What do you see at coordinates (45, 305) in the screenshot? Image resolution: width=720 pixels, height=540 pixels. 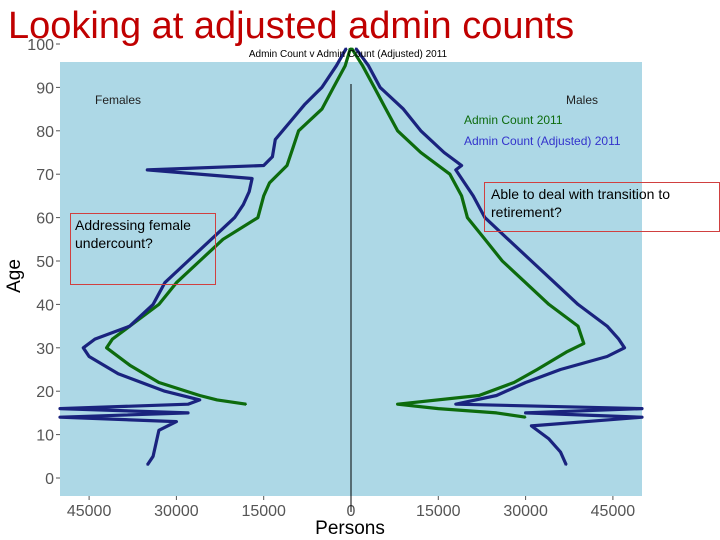 I see `y-tick-label: 40` at bounding box center [45, 305].